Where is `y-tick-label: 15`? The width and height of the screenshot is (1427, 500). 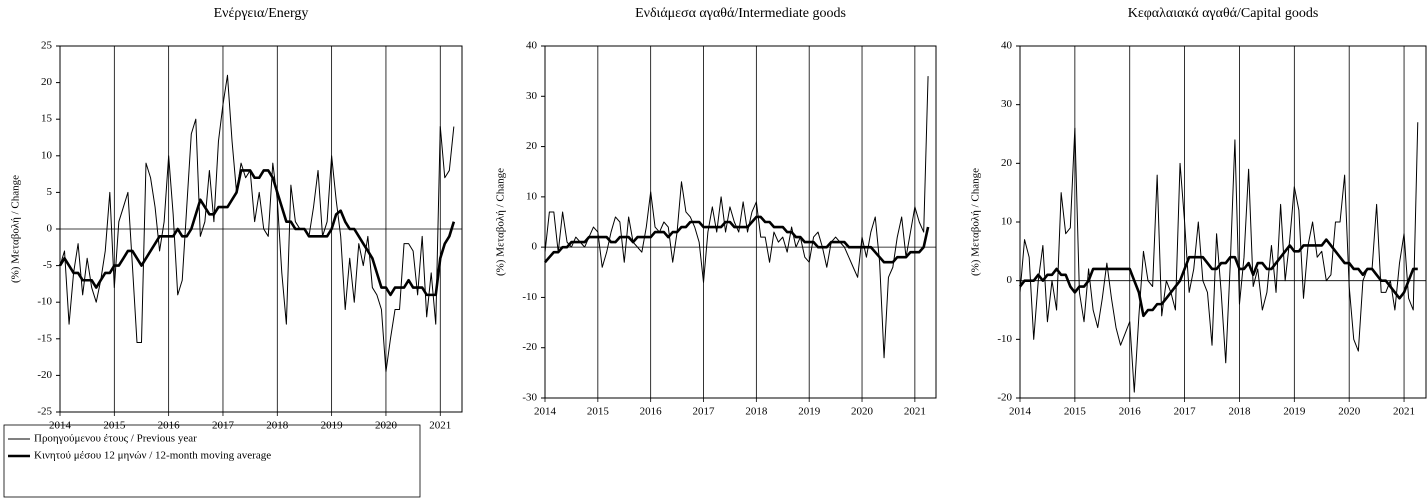 y-tick-label: 15 is located at coordinates (47, 119).